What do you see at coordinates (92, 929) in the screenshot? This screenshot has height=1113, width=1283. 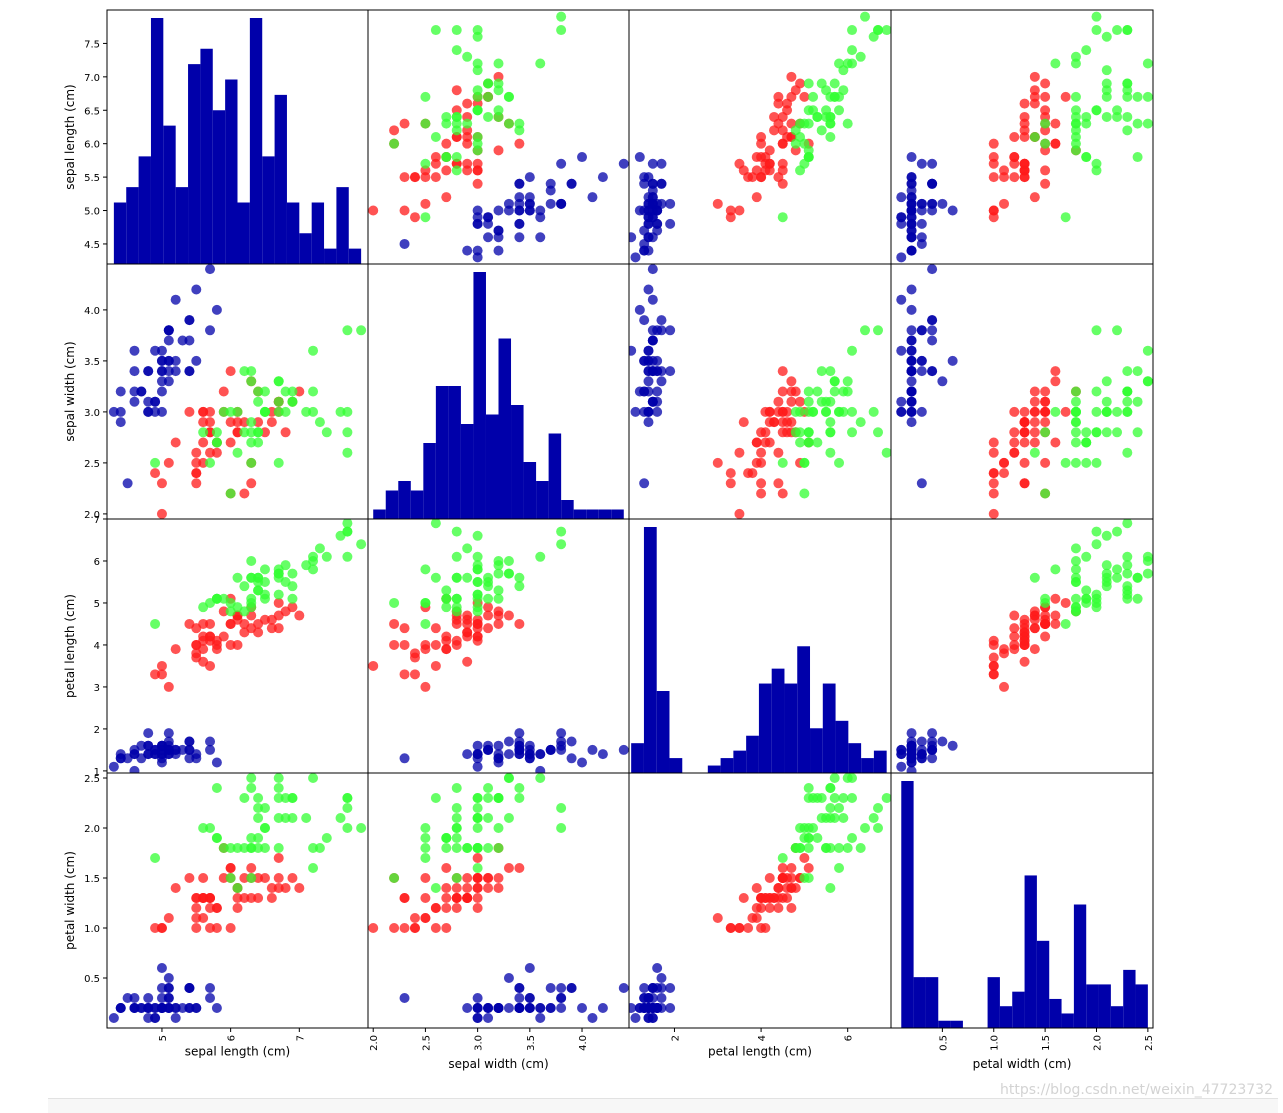 I see `y-tick-label: 1.0` at bounding box center [92, 929].